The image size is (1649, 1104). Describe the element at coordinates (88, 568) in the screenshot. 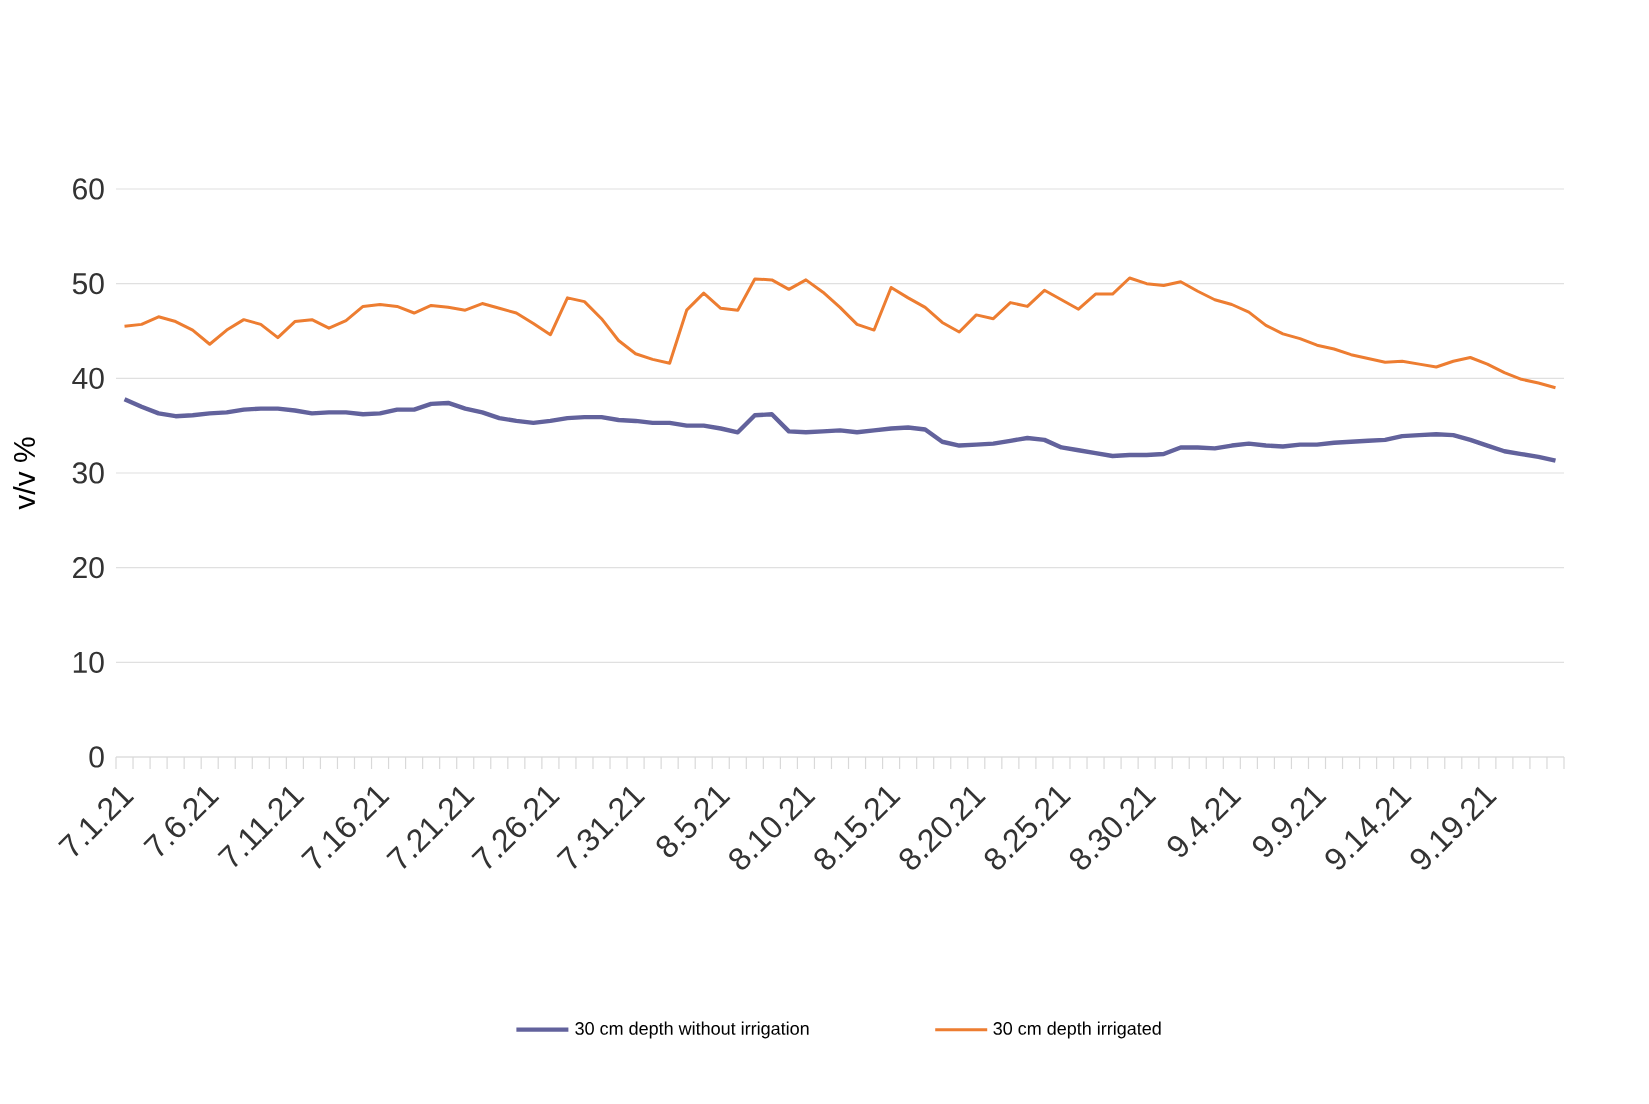

I see `y-tick-label: 20` at that location.